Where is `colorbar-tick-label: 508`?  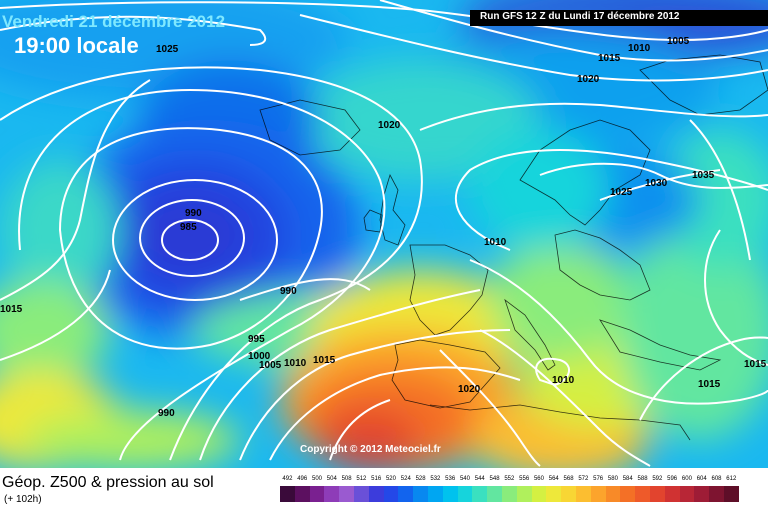
colorbar-tick-label: 508 is located at coordinates (346, 479).